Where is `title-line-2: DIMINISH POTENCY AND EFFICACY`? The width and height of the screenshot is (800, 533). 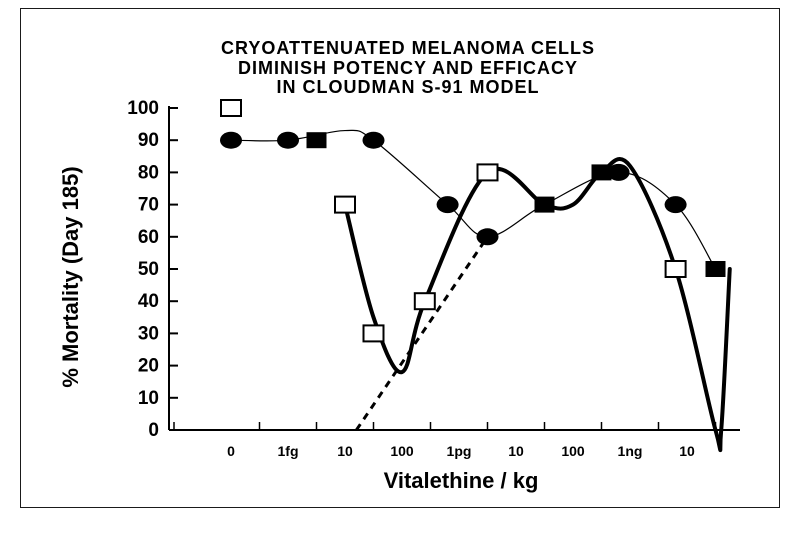 title-line-2: DIMINISH POTENCY AND EFFICACY is located at coordinates (408, 68).